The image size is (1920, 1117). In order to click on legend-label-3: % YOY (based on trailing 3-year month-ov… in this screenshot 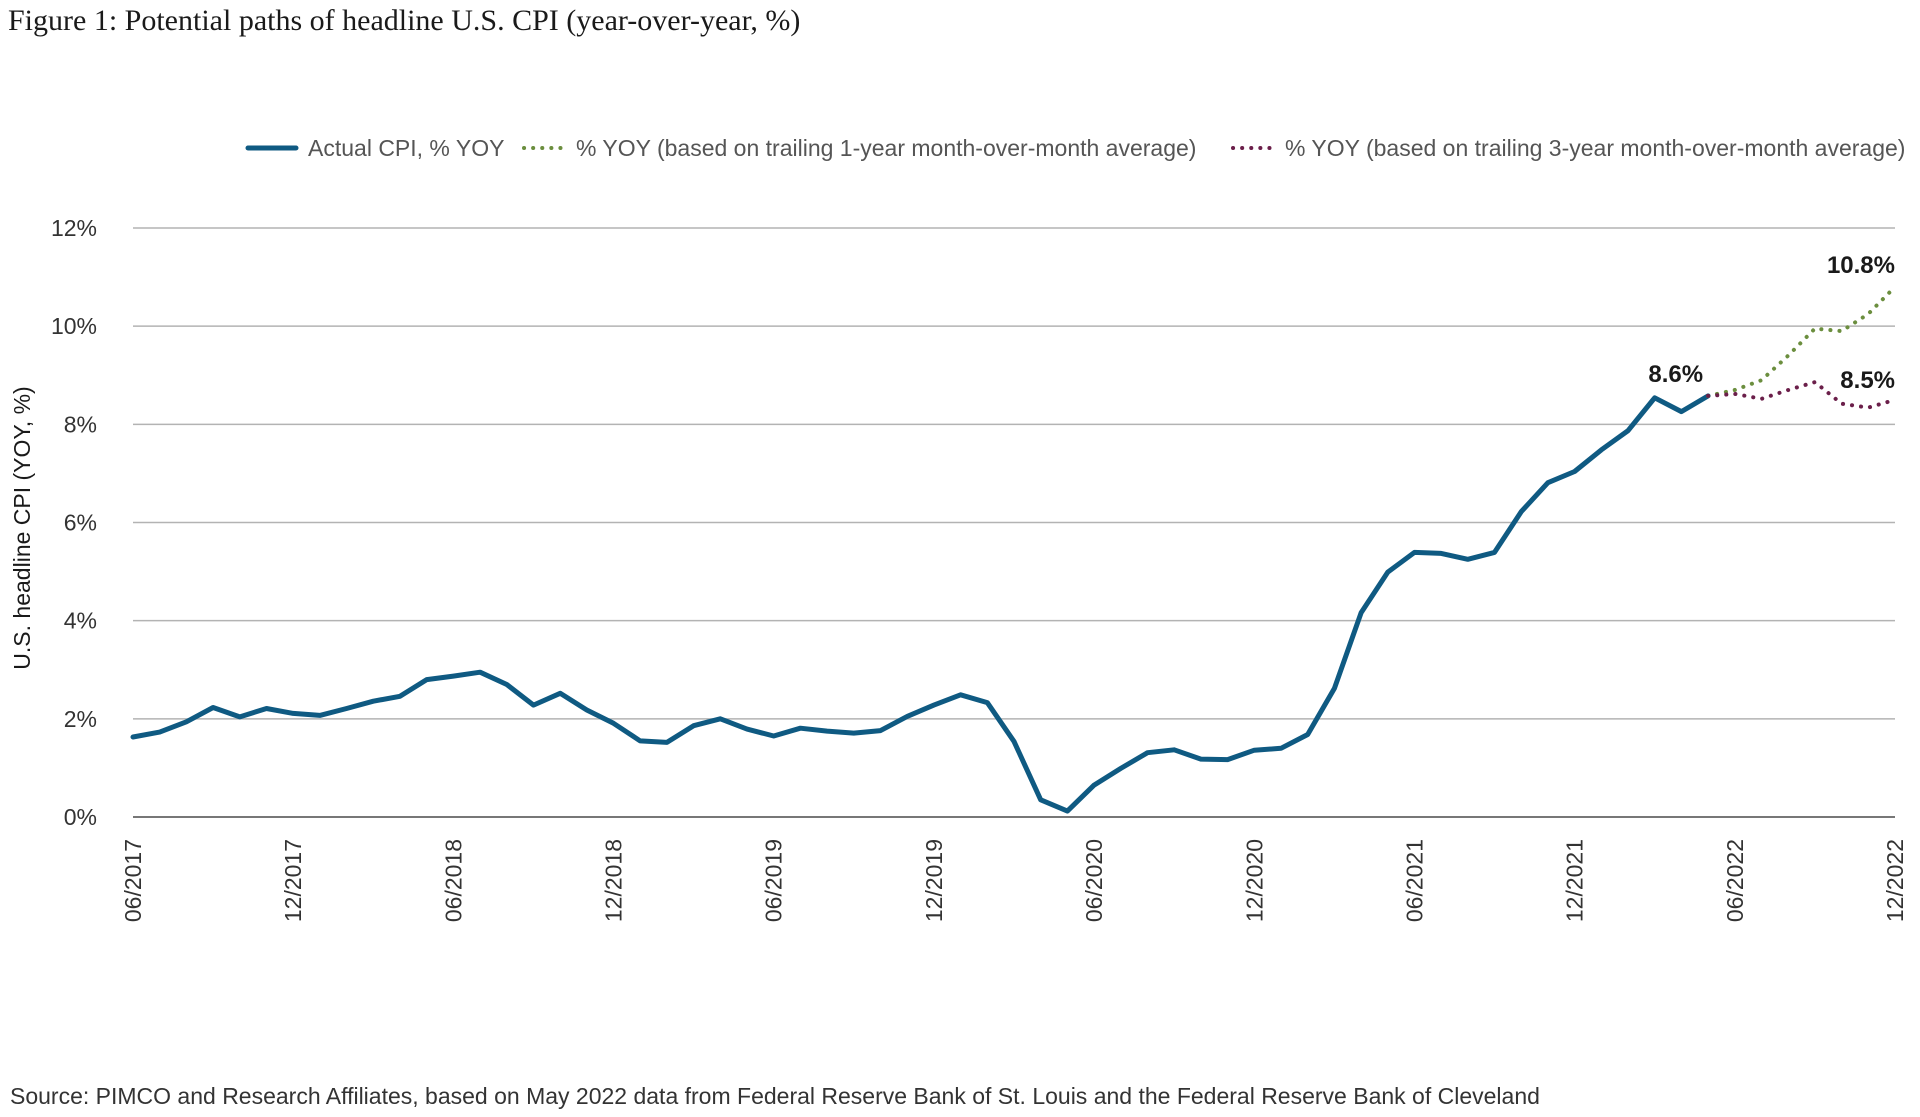, I will do `click(1595, 148)`.